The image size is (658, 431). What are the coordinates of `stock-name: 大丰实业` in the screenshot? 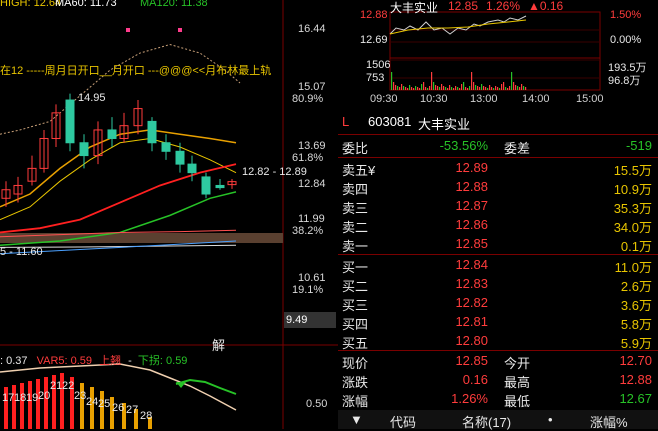 It's located at (444, 124).